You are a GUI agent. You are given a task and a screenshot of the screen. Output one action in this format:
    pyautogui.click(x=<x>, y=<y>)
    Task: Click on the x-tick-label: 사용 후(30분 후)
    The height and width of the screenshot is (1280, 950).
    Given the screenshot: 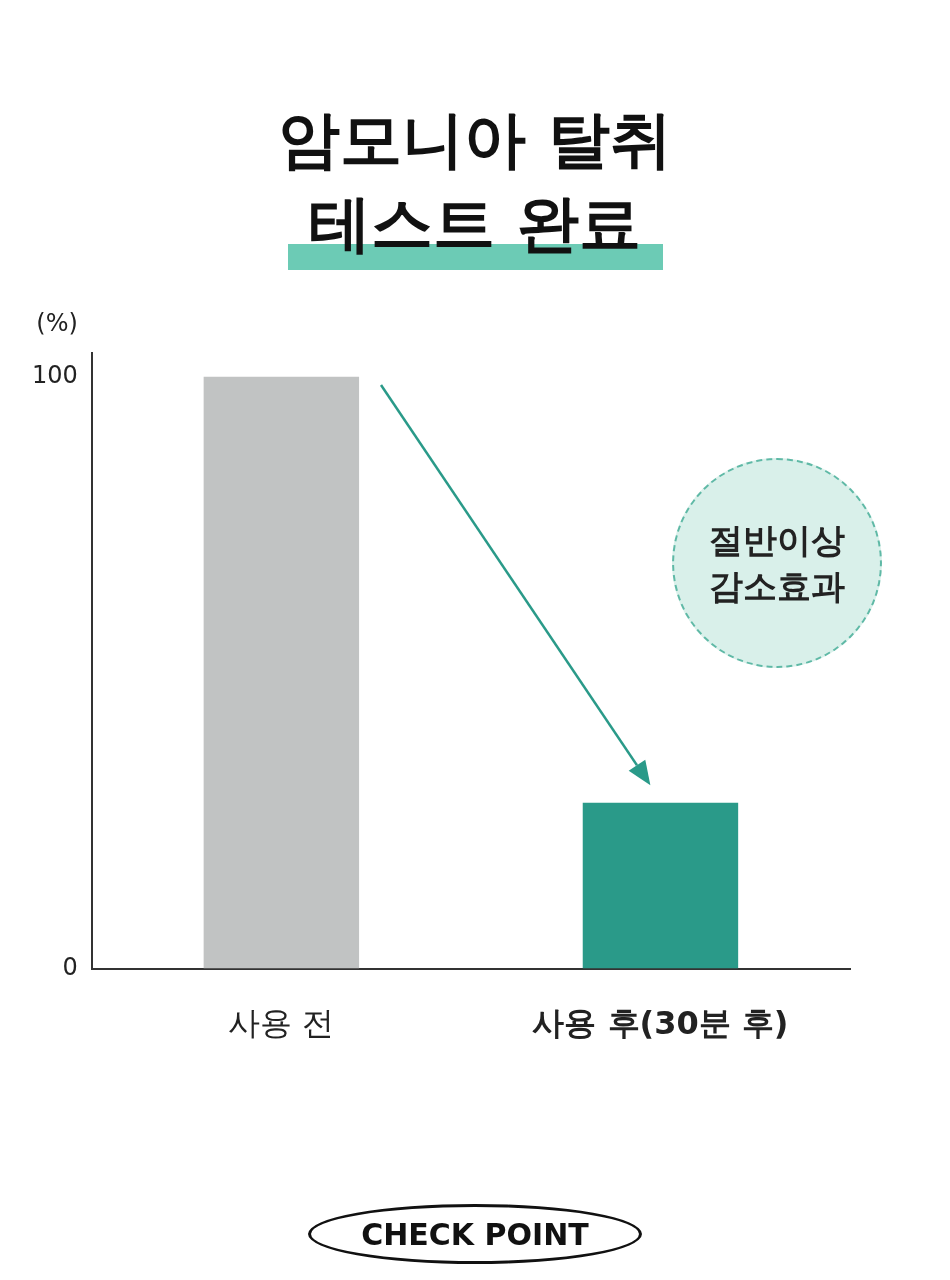 What is the action you would take?
    pyautogui.click(x=660, y=1023)
    